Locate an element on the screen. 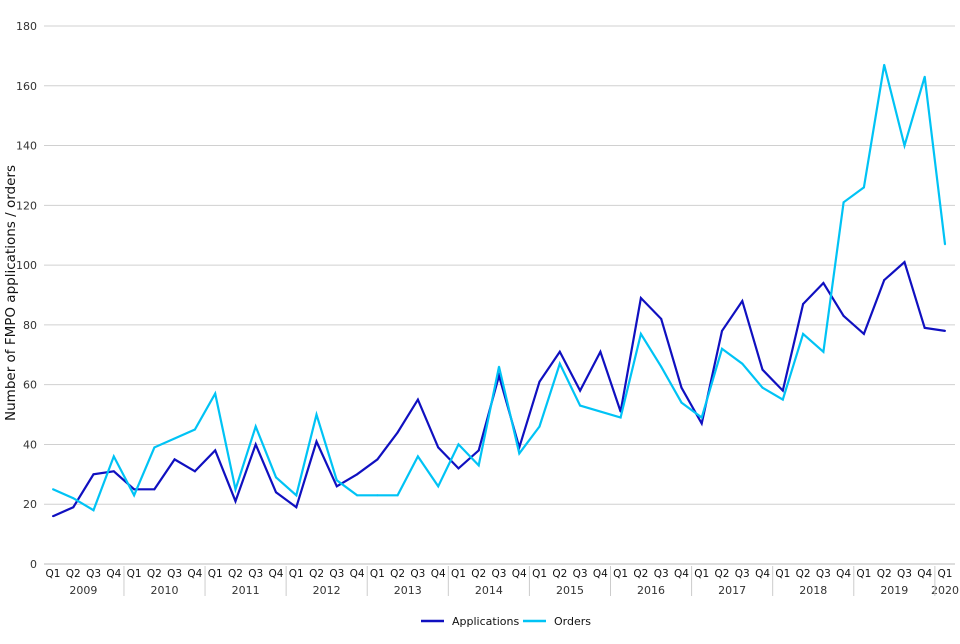  y-tick-label: 180 is located at coordinates (26, 26).